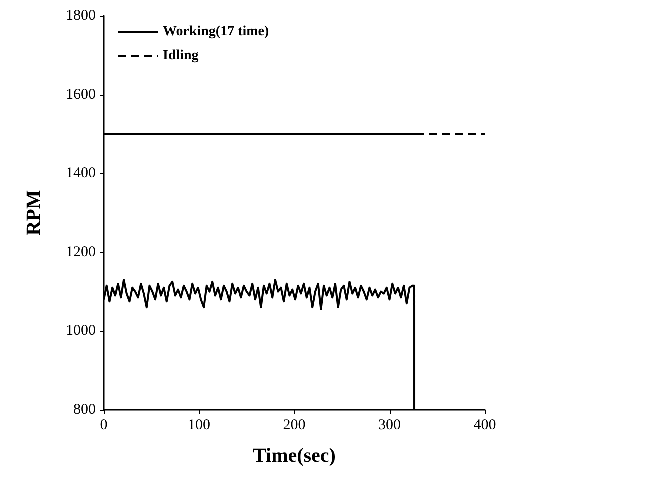  Describe the element at coordinates (104, 426) in the screenshot. I see `x-tick-label: 0` at that location.